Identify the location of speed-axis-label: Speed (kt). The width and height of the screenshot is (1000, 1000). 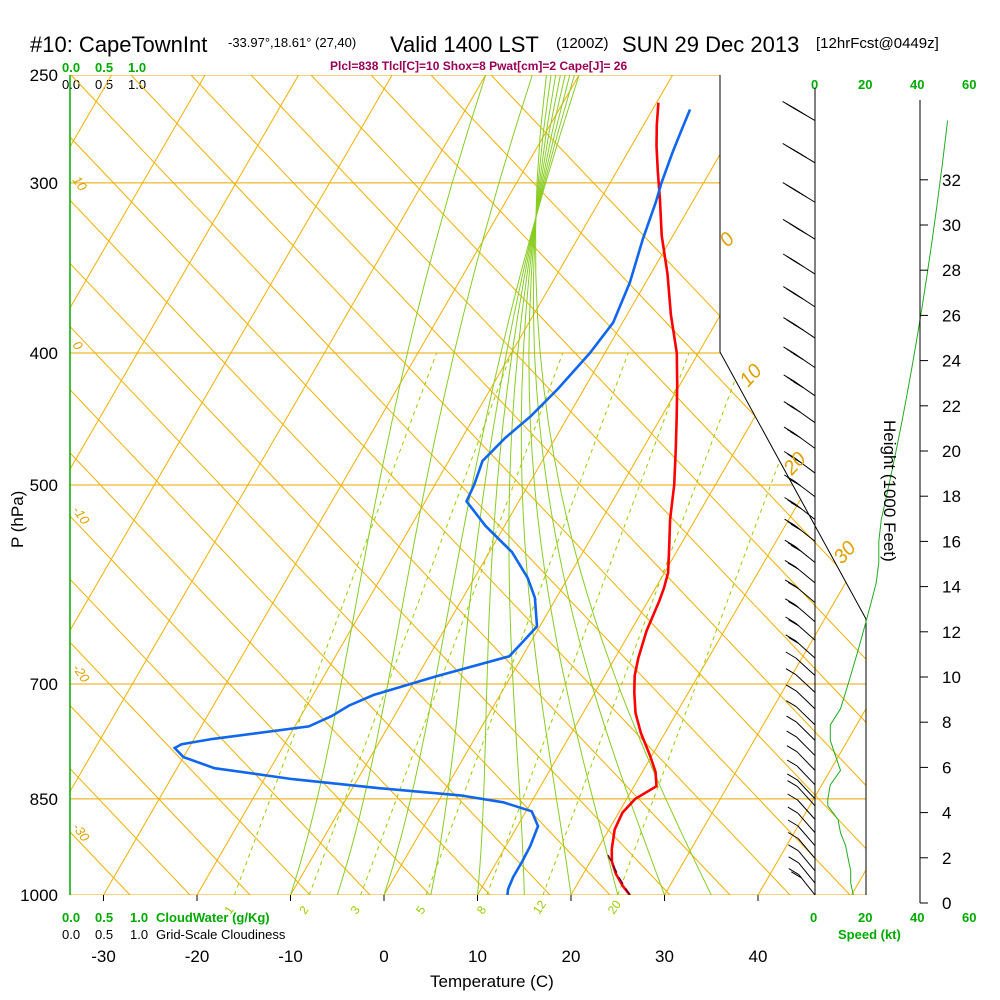
(869, 934).